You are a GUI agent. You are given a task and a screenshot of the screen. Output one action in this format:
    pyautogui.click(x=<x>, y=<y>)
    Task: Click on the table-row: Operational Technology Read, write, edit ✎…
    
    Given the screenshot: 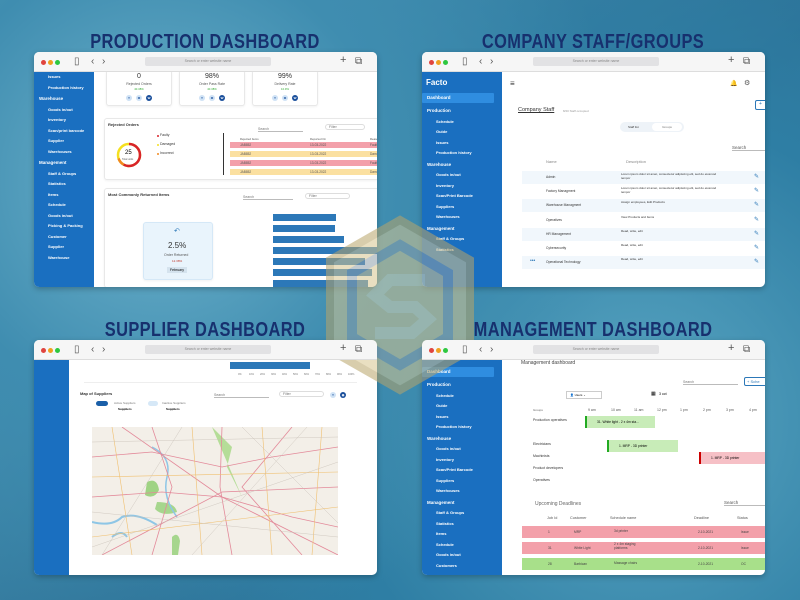 What is the action you would take?
    pyautogui.click(x=643, y=263)
    